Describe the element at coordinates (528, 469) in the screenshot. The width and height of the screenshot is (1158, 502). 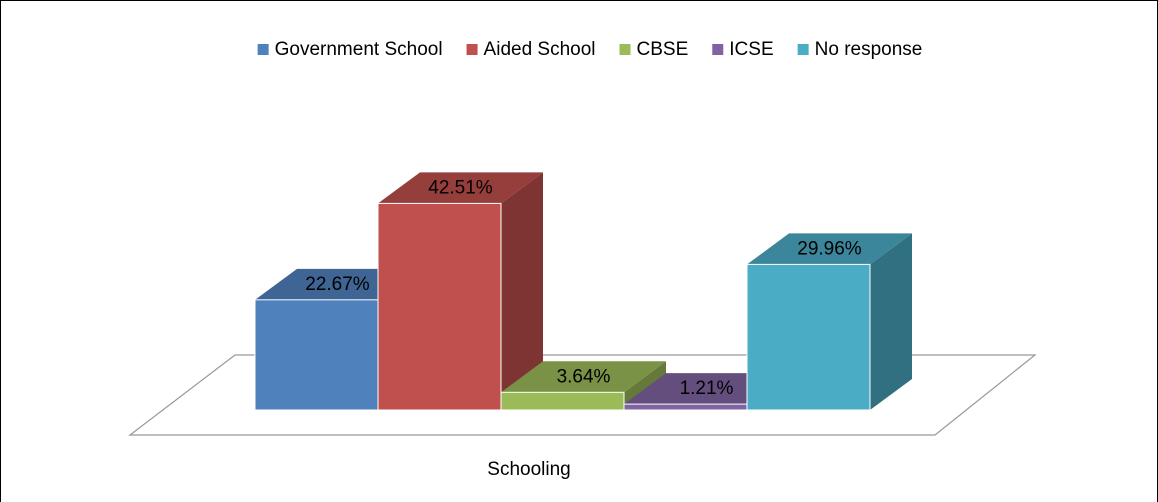
I see `category-label: Schooling` at that location.